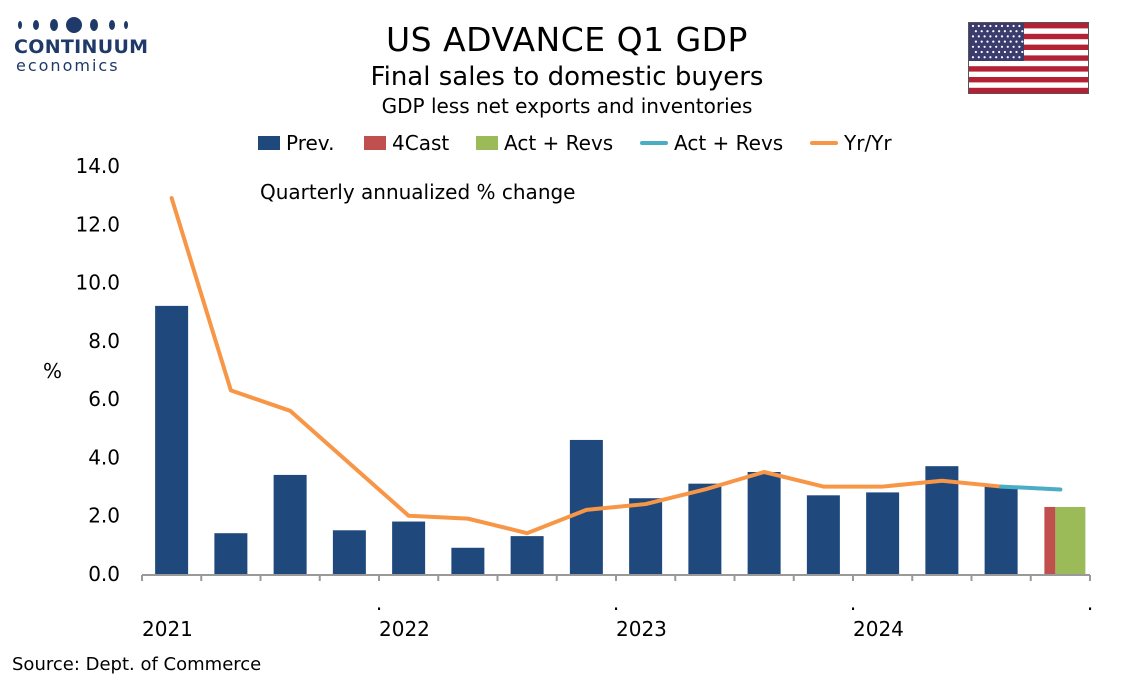  What do you see at coordinates (104, 341) in the screenshot?
I see `y-tick-label: 8.0` at bounding box center [104, 341].